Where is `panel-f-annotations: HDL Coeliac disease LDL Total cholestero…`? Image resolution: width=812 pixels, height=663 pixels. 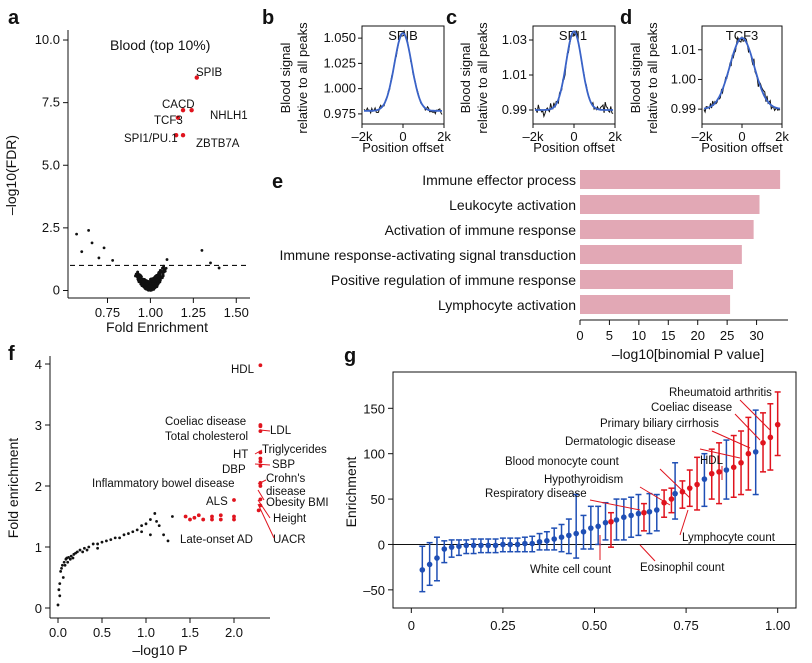 panel-f-annotations: HDL Coeliac disease LDL Total cholestero… is located at coordinates (210, 455).